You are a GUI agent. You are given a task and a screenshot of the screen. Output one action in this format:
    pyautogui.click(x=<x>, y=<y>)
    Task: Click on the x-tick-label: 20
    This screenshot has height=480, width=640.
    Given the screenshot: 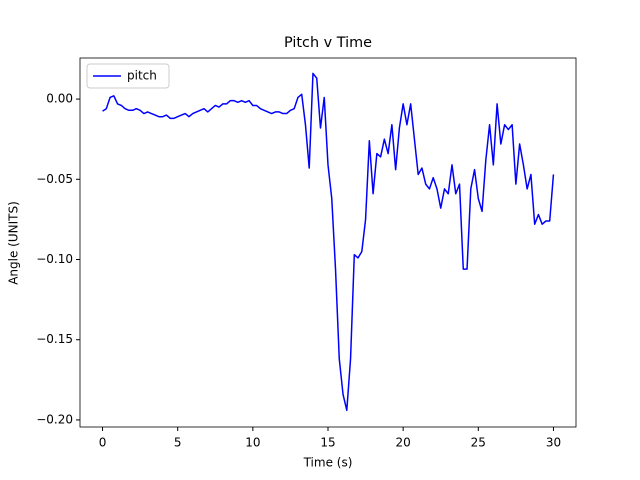 What is the action you would take?
    pyautogui.click(x=403, y=443)
    